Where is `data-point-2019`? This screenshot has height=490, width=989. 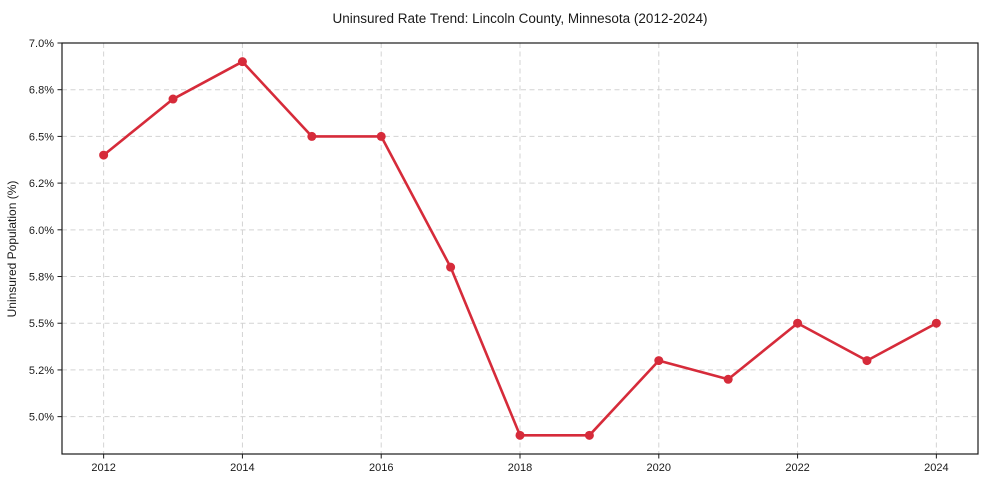
data-point-2019 is located at coordinates (589, 435).